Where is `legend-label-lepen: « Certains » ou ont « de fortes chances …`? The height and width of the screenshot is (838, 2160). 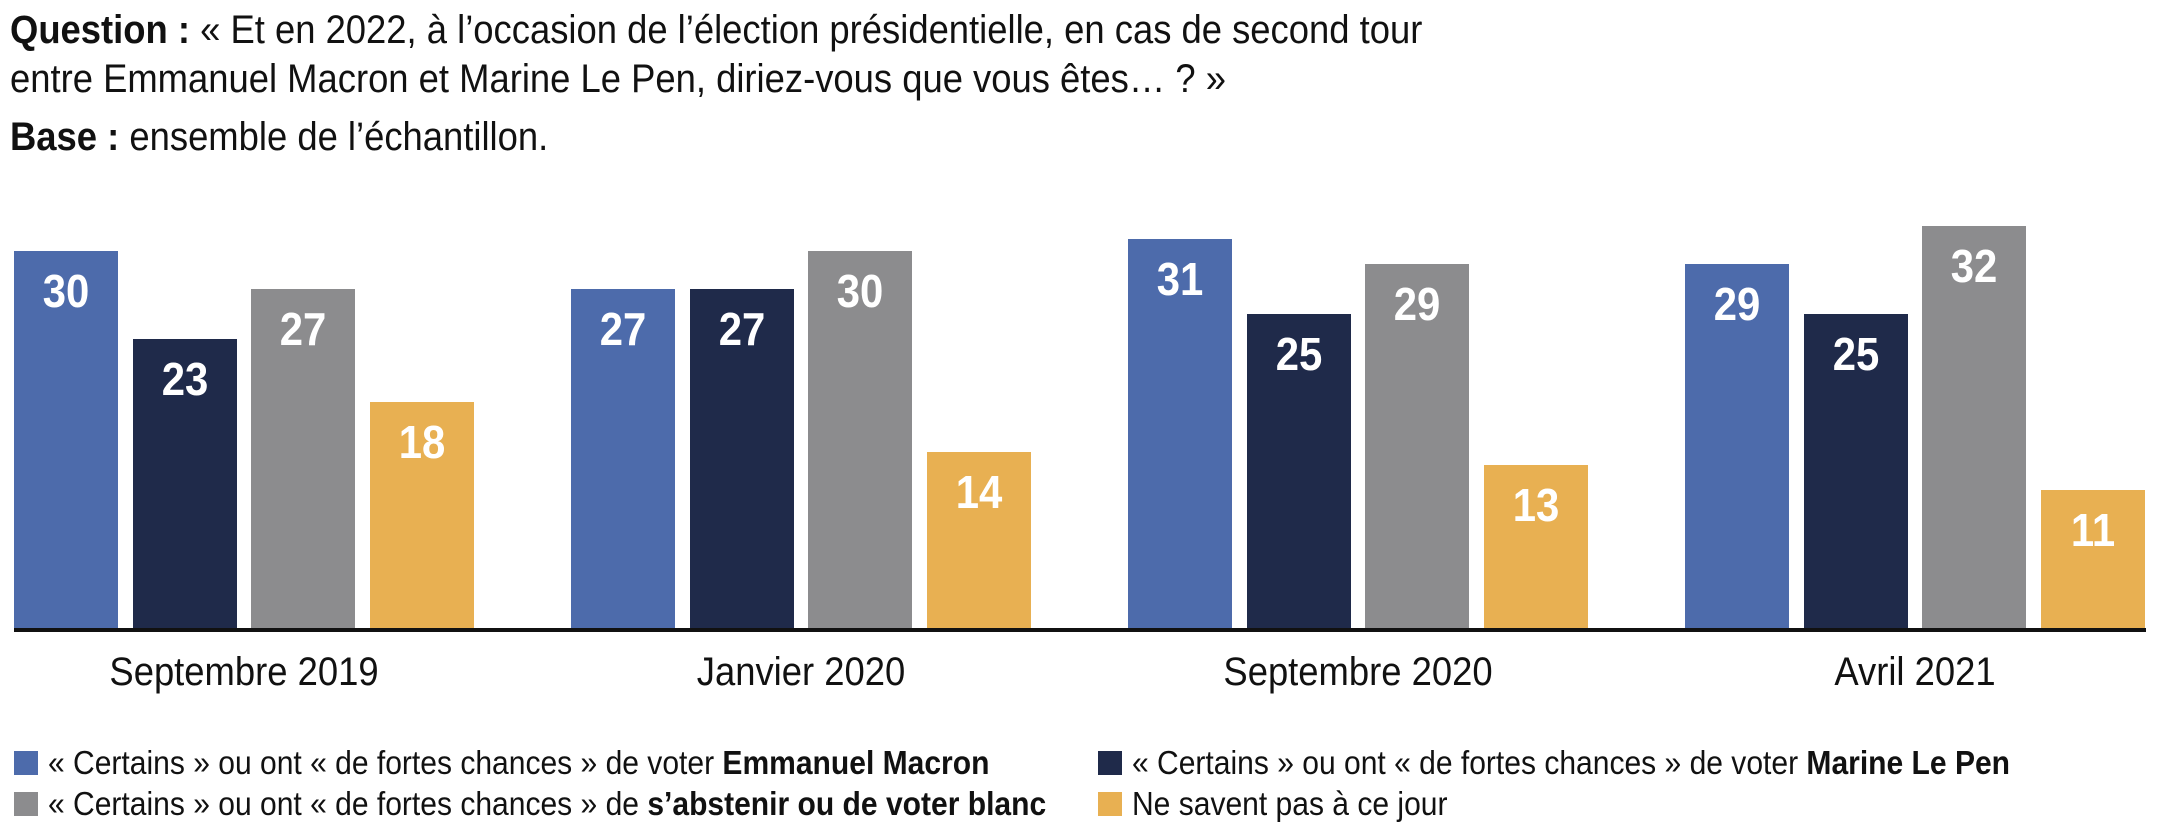 legend-label-lepen: « Certains » ou ont « de fortes chances … is located at coordinates (1571, 762).